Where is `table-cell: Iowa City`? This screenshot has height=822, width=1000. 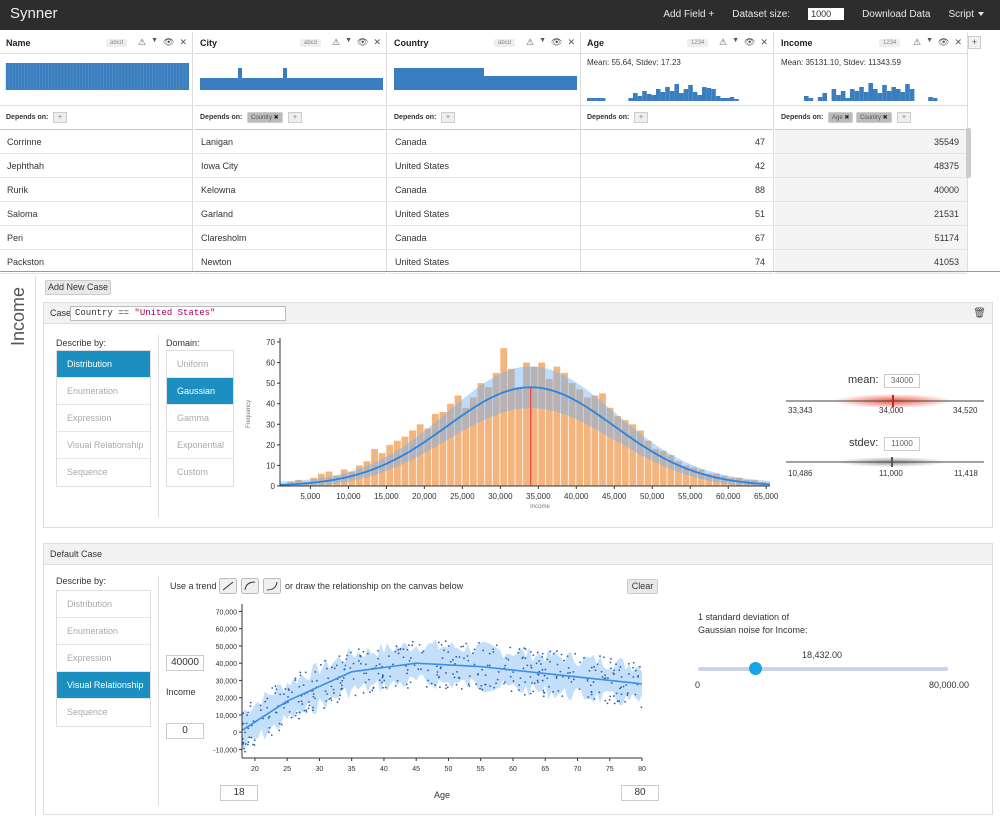
table-cell: Iowa City is located at coordinates (290, 166).